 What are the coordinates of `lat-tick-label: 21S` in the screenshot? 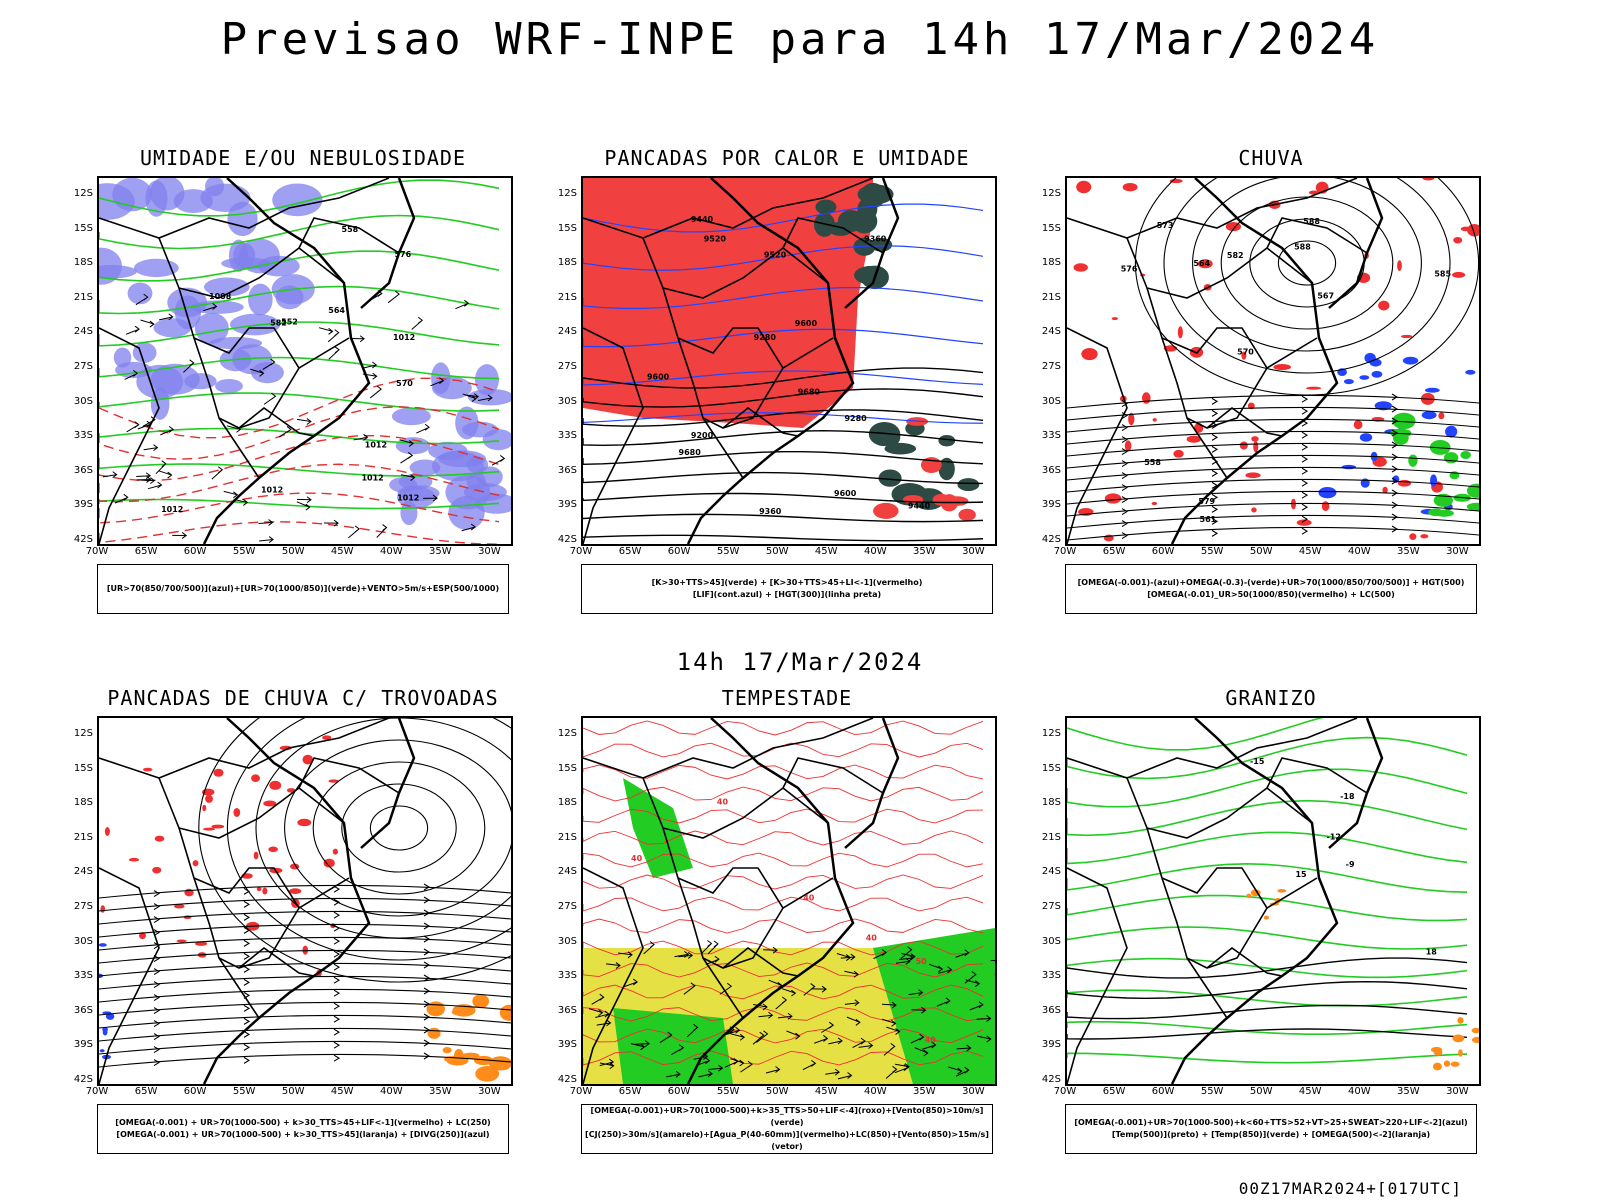 It's located at (83, 837).